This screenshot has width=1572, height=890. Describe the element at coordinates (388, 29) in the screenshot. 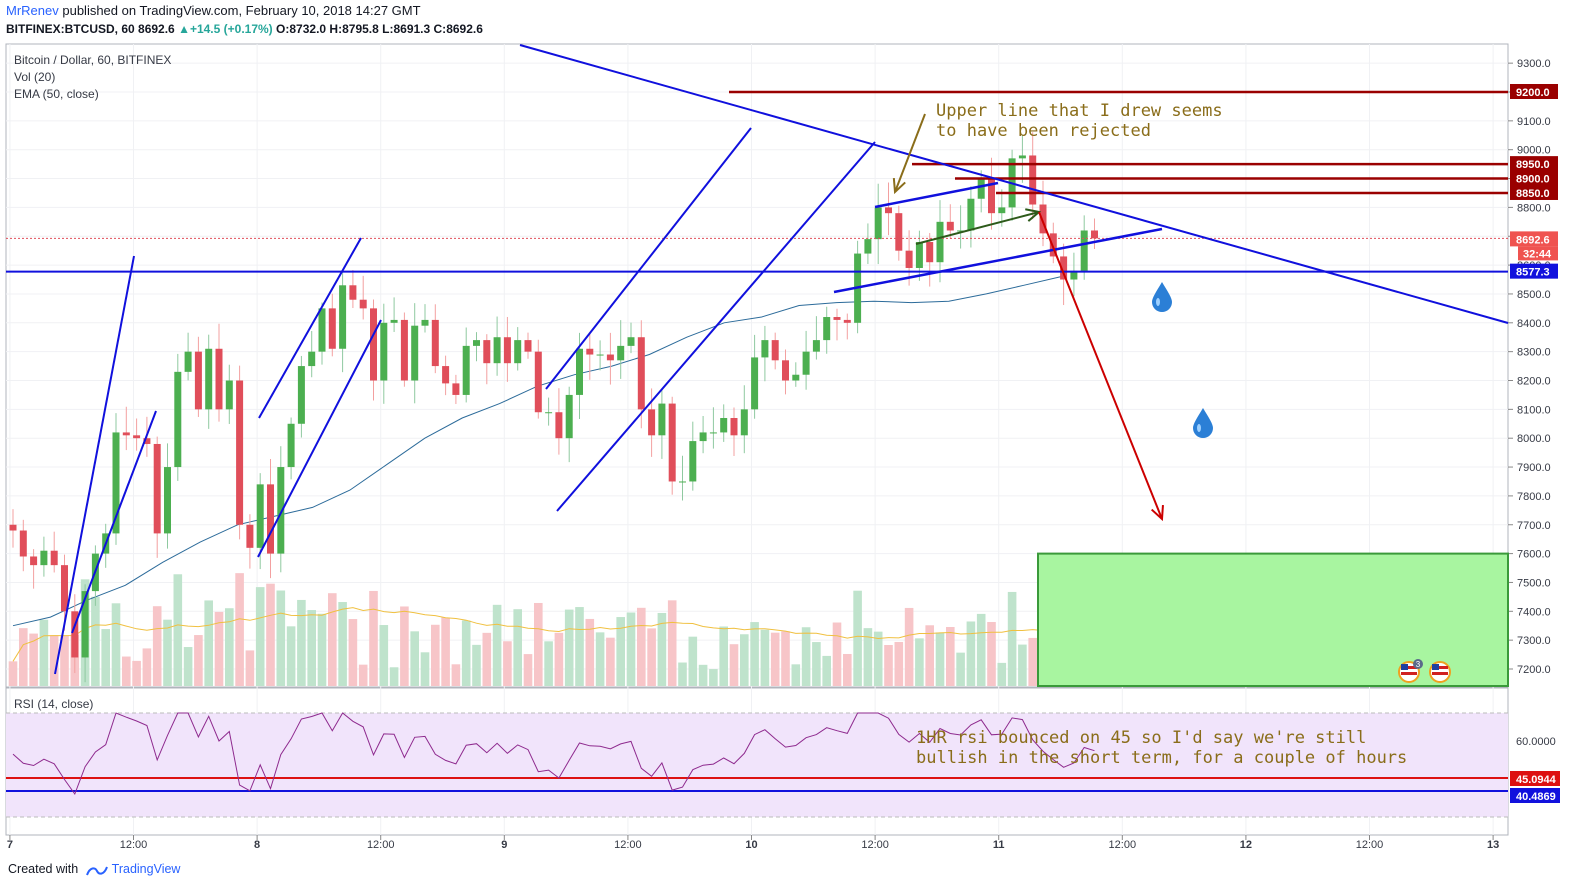

I see `ohlc-low-label: L:` at that location.